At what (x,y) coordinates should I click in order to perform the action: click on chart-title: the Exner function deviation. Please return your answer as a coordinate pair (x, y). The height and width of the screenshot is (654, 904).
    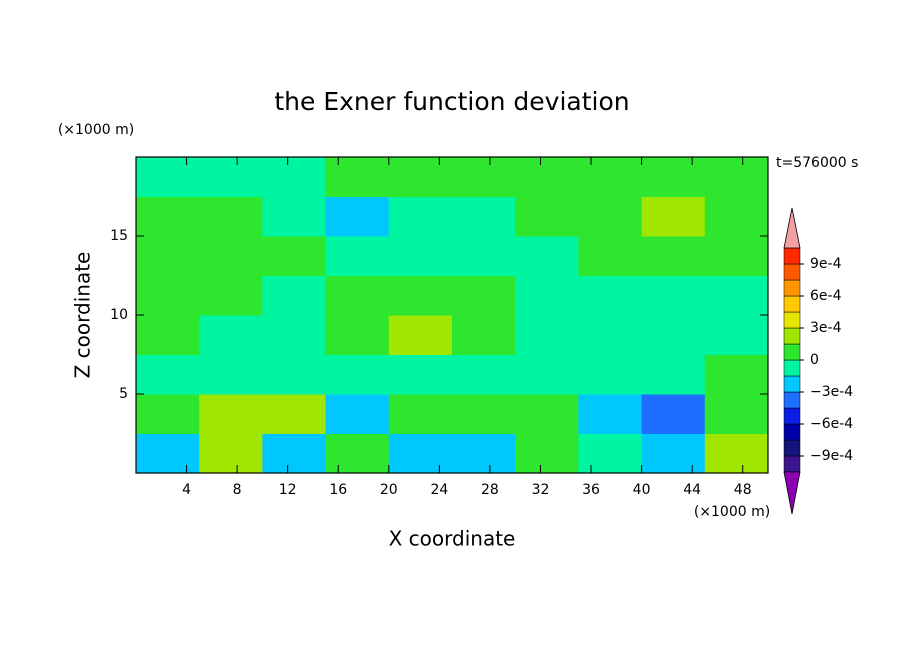
    Looking at the image, I should click on (451, 101).